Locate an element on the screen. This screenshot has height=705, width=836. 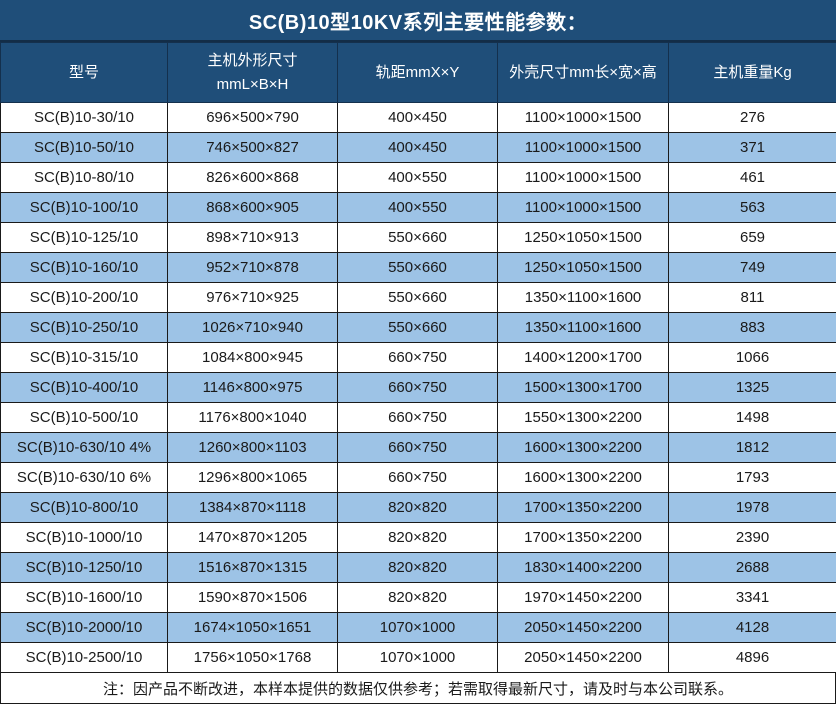
table-cell: SC(B)10-1000/10 is located at coordinates (84, 537).